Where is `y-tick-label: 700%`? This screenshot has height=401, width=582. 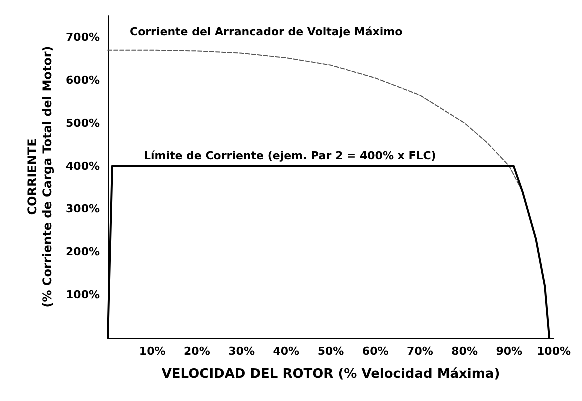 y-tick-label: 700% is located at coordinates (83, 37).